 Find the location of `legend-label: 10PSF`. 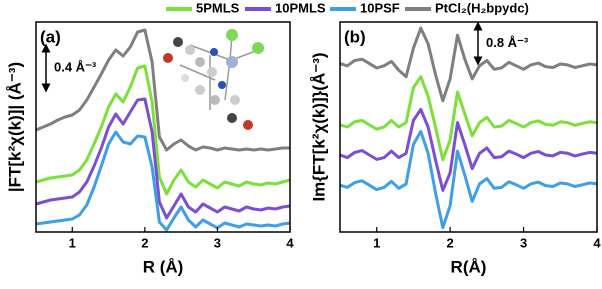

legend-label: 10PSF is located at coordinates (380, 7).